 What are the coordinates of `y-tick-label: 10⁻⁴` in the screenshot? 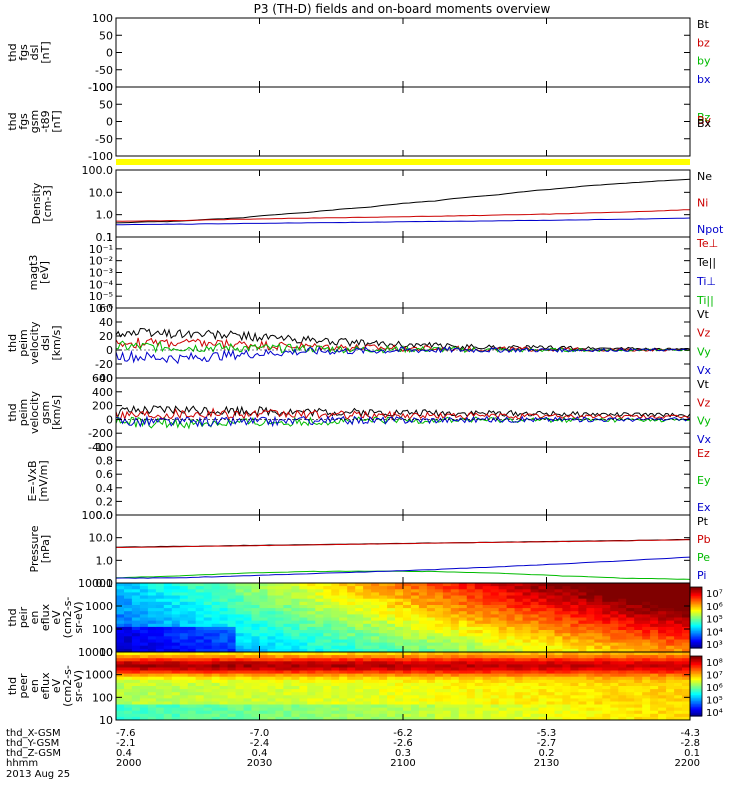 It's located at (101, 284).